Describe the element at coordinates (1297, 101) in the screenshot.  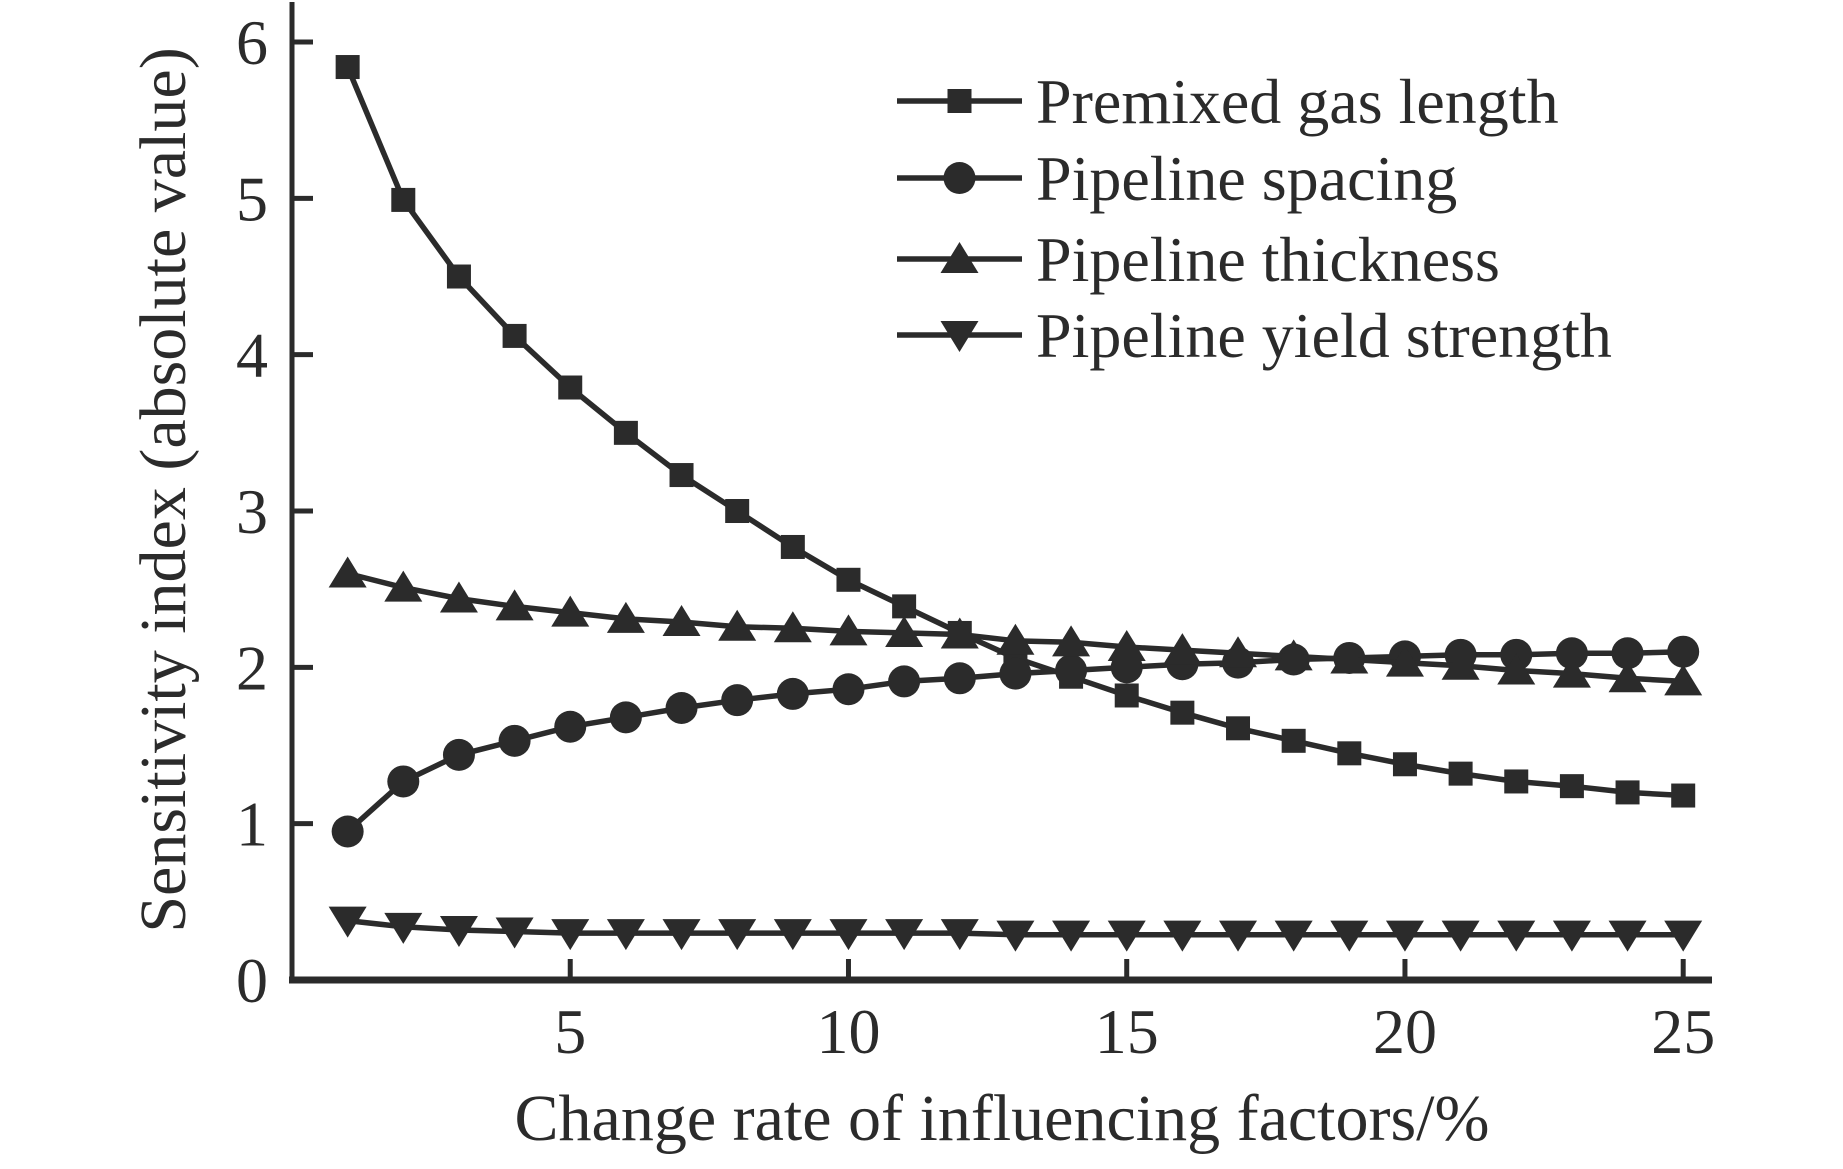
I see `legend-label: Premixed gas length` at that location.